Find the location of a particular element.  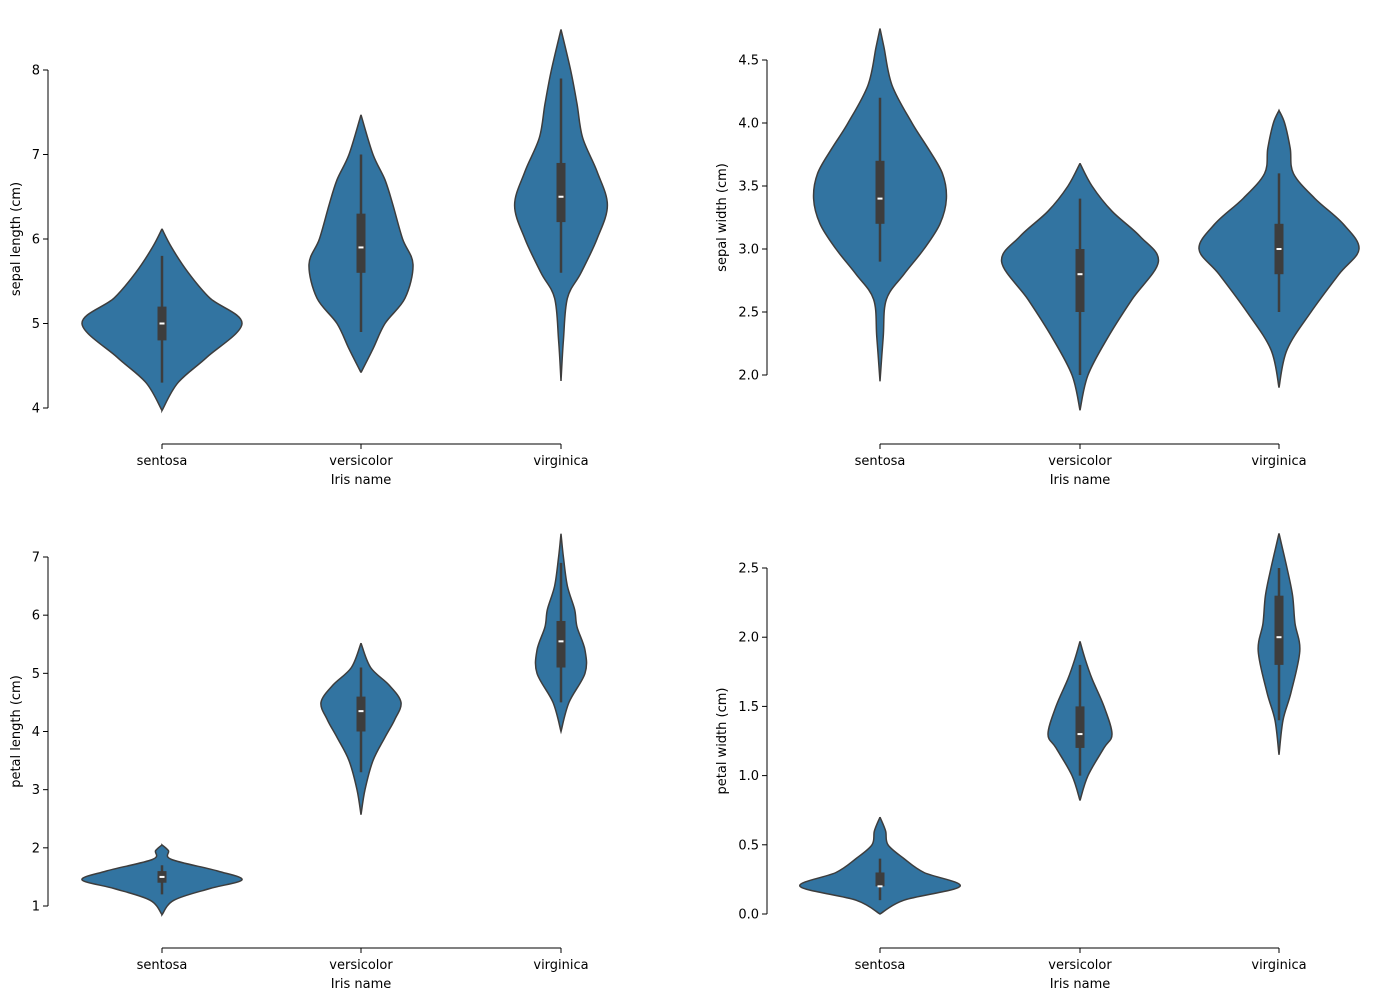

y-tick-label: 3.0 is located at coordinates (748, 250).